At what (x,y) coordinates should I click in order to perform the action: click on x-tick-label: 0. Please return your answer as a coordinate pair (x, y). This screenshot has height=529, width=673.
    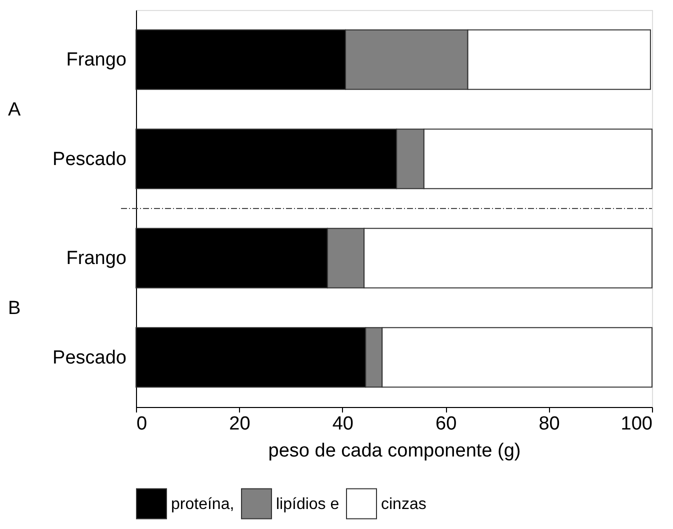
    Looking at the image, I should click on (142, 424).